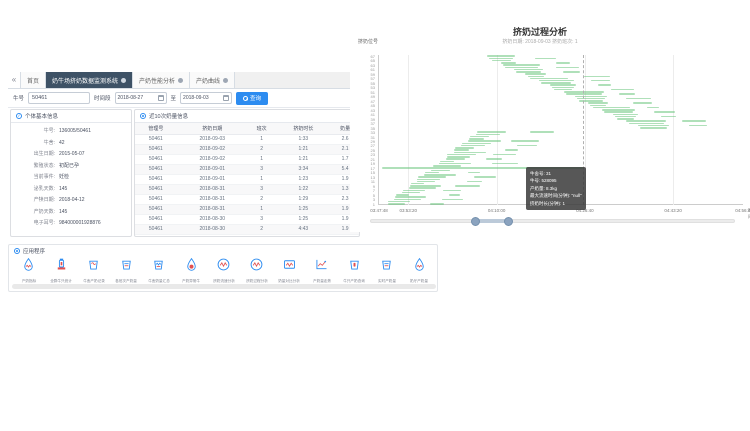 This screenshot has width=750, height=431. What do you see at coordinates (126, 270) in the screenshot?
I see `app-shortcut-3: 各班次产奶量` at bounding box center [126, 270].